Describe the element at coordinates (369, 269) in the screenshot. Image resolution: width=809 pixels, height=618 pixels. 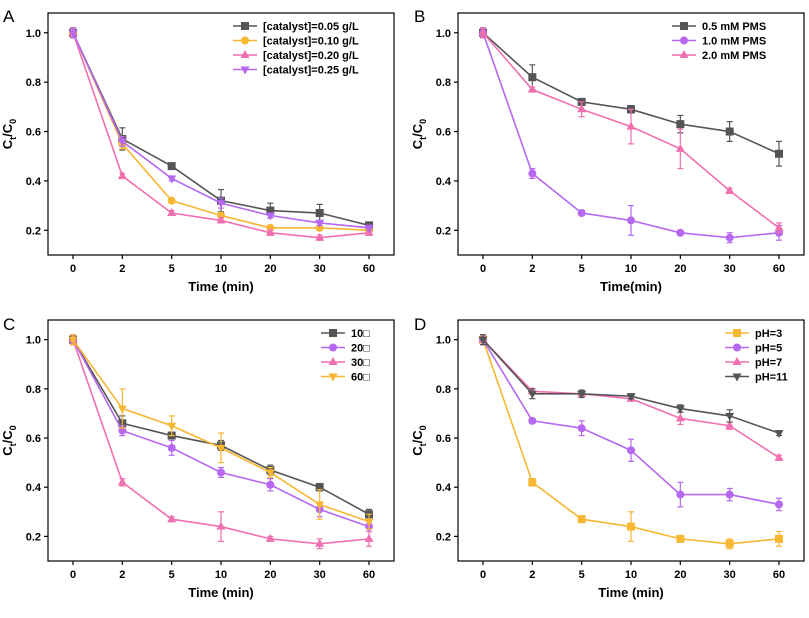
I see `x-tick-label: 60` at that location.